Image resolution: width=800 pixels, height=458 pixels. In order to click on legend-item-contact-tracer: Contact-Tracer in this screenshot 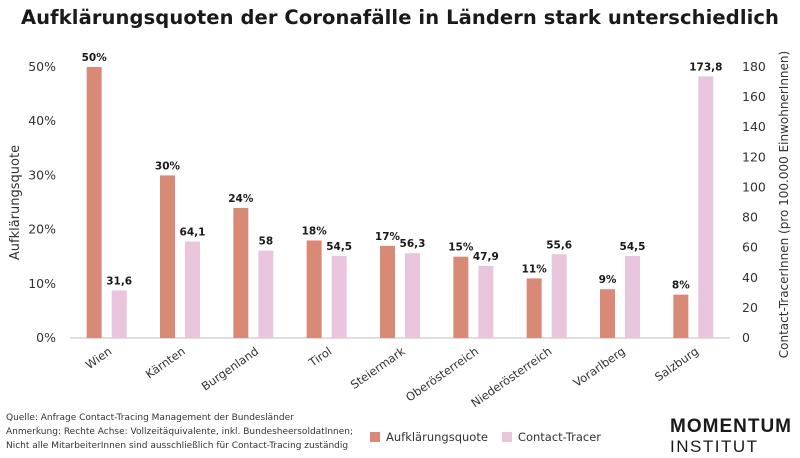, I will do `click(551, 437)`.